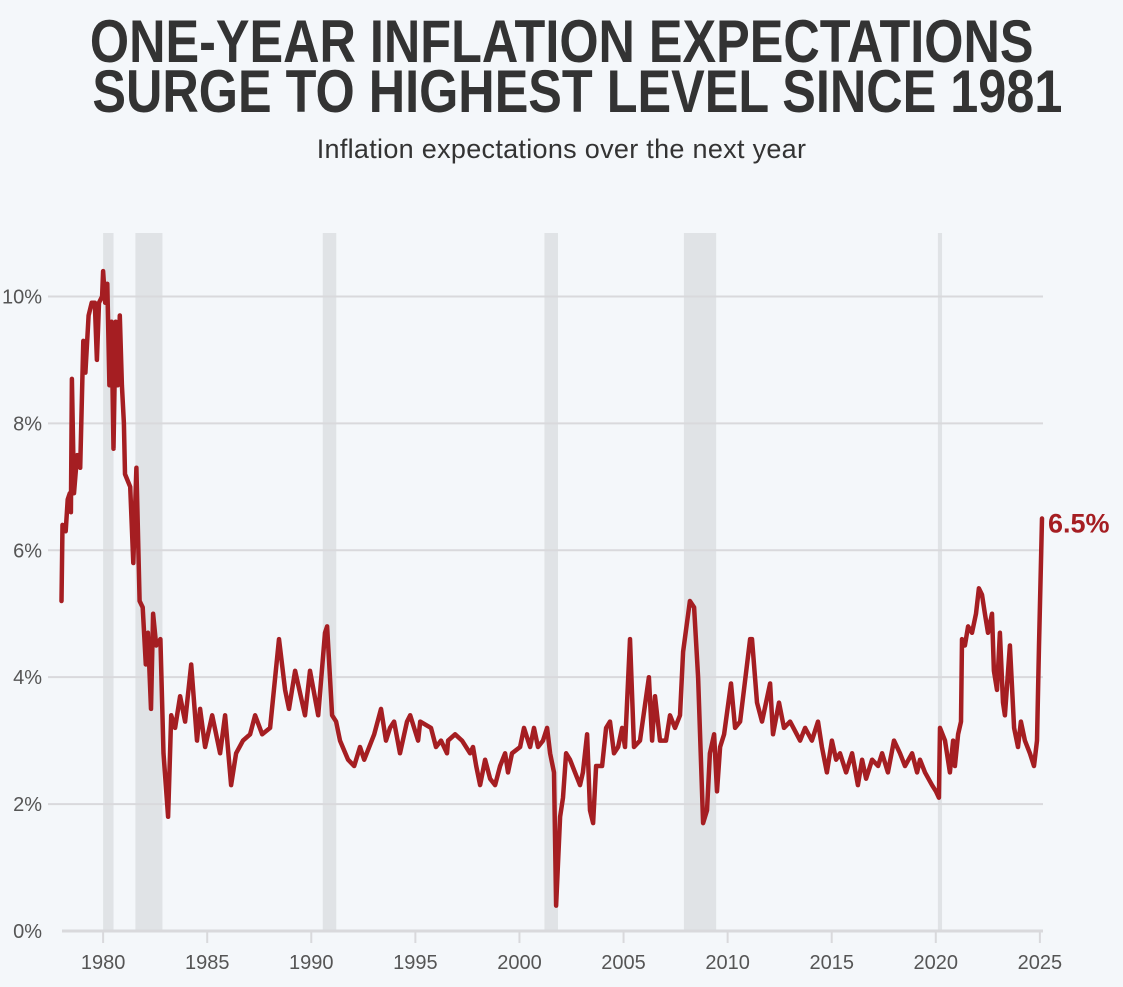  Describe the element at coordinates (727, 963) in the screenshot. I see `x-tick-label: 2010` at that location.